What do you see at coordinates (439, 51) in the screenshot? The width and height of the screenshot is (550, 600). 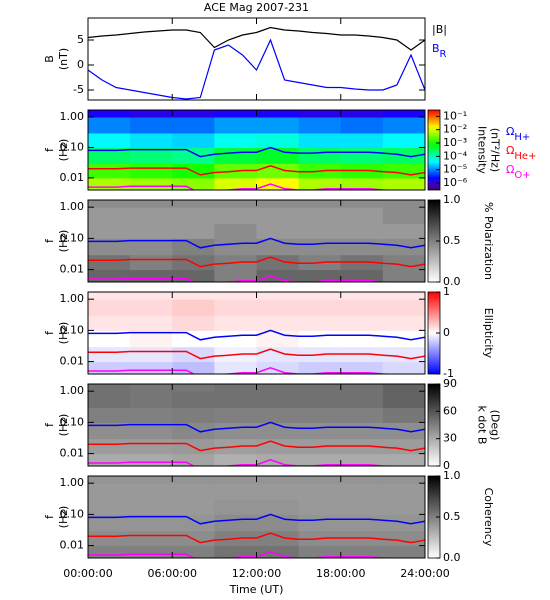 I see `legend-entry: BR` at bounding box center [439, 51].